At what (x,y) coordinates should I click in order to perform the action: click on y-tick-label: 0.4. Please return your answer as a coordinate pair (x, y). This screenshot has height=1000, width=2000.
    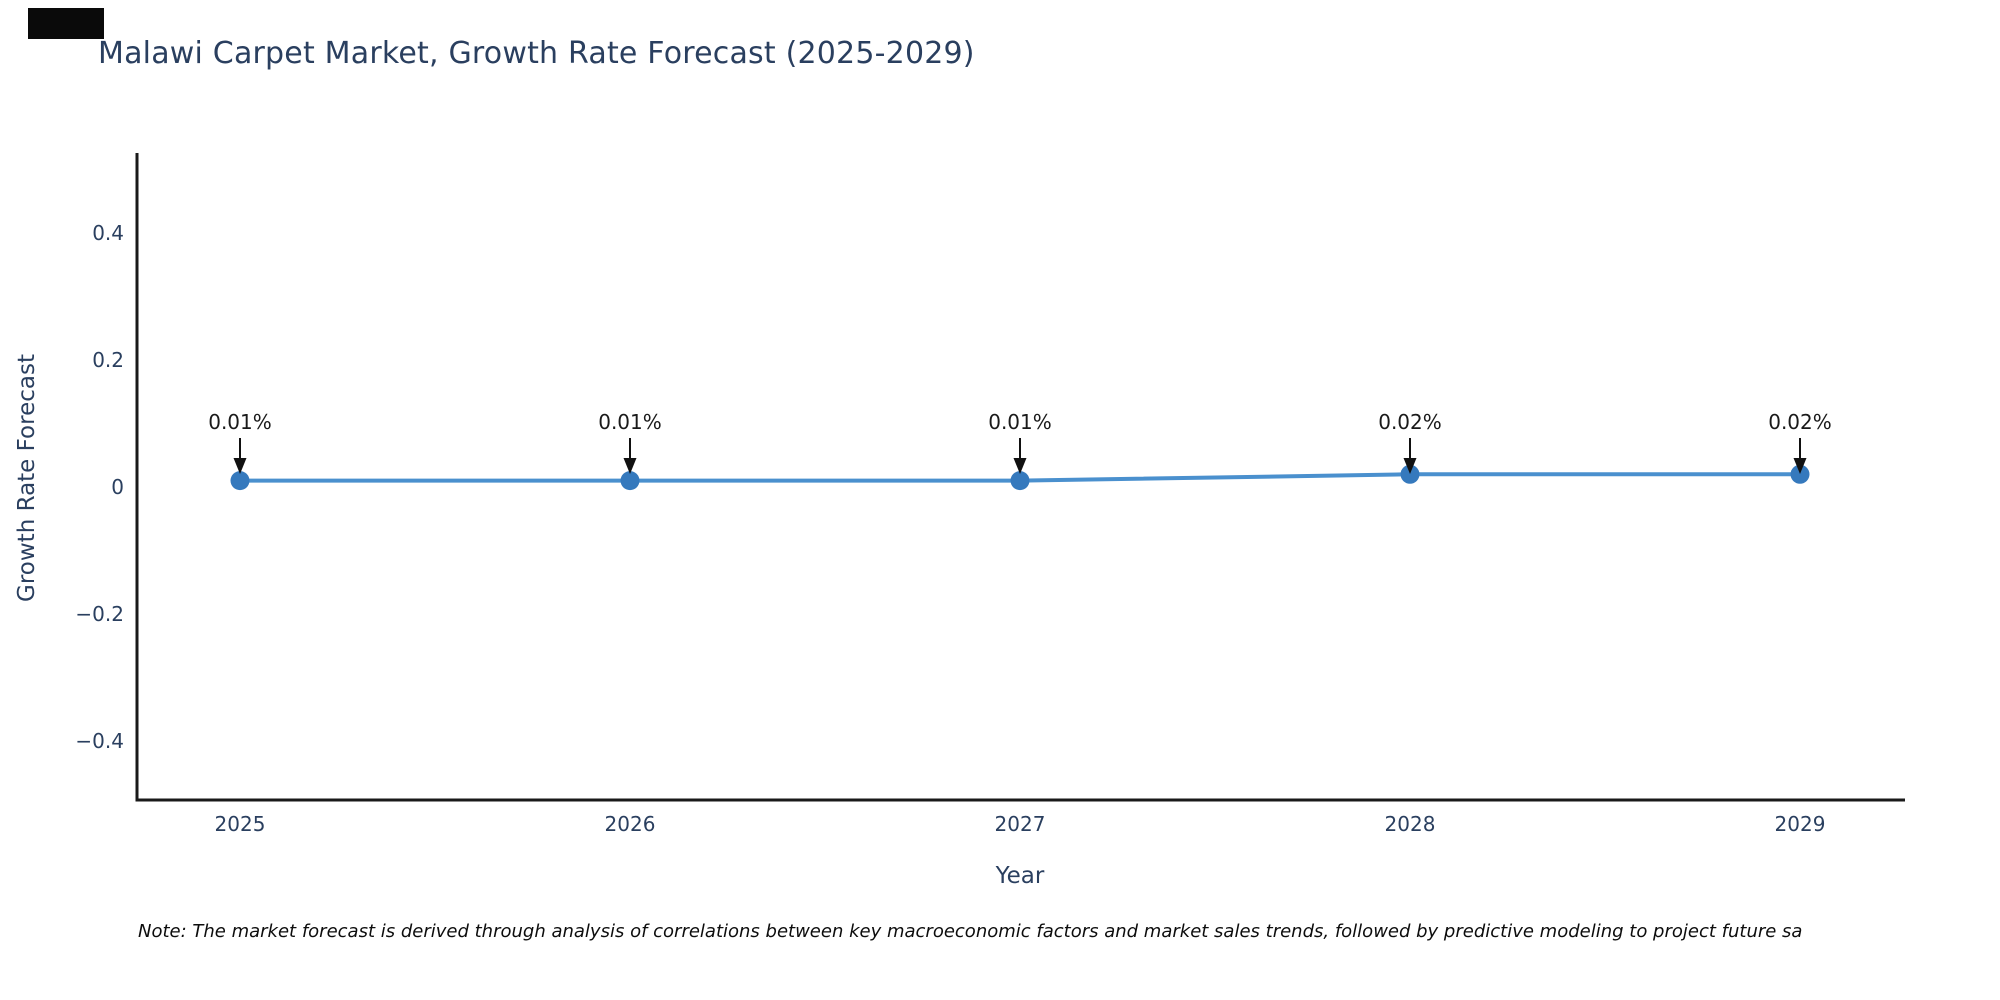
    Looking at the image, I should click on (108, 233).